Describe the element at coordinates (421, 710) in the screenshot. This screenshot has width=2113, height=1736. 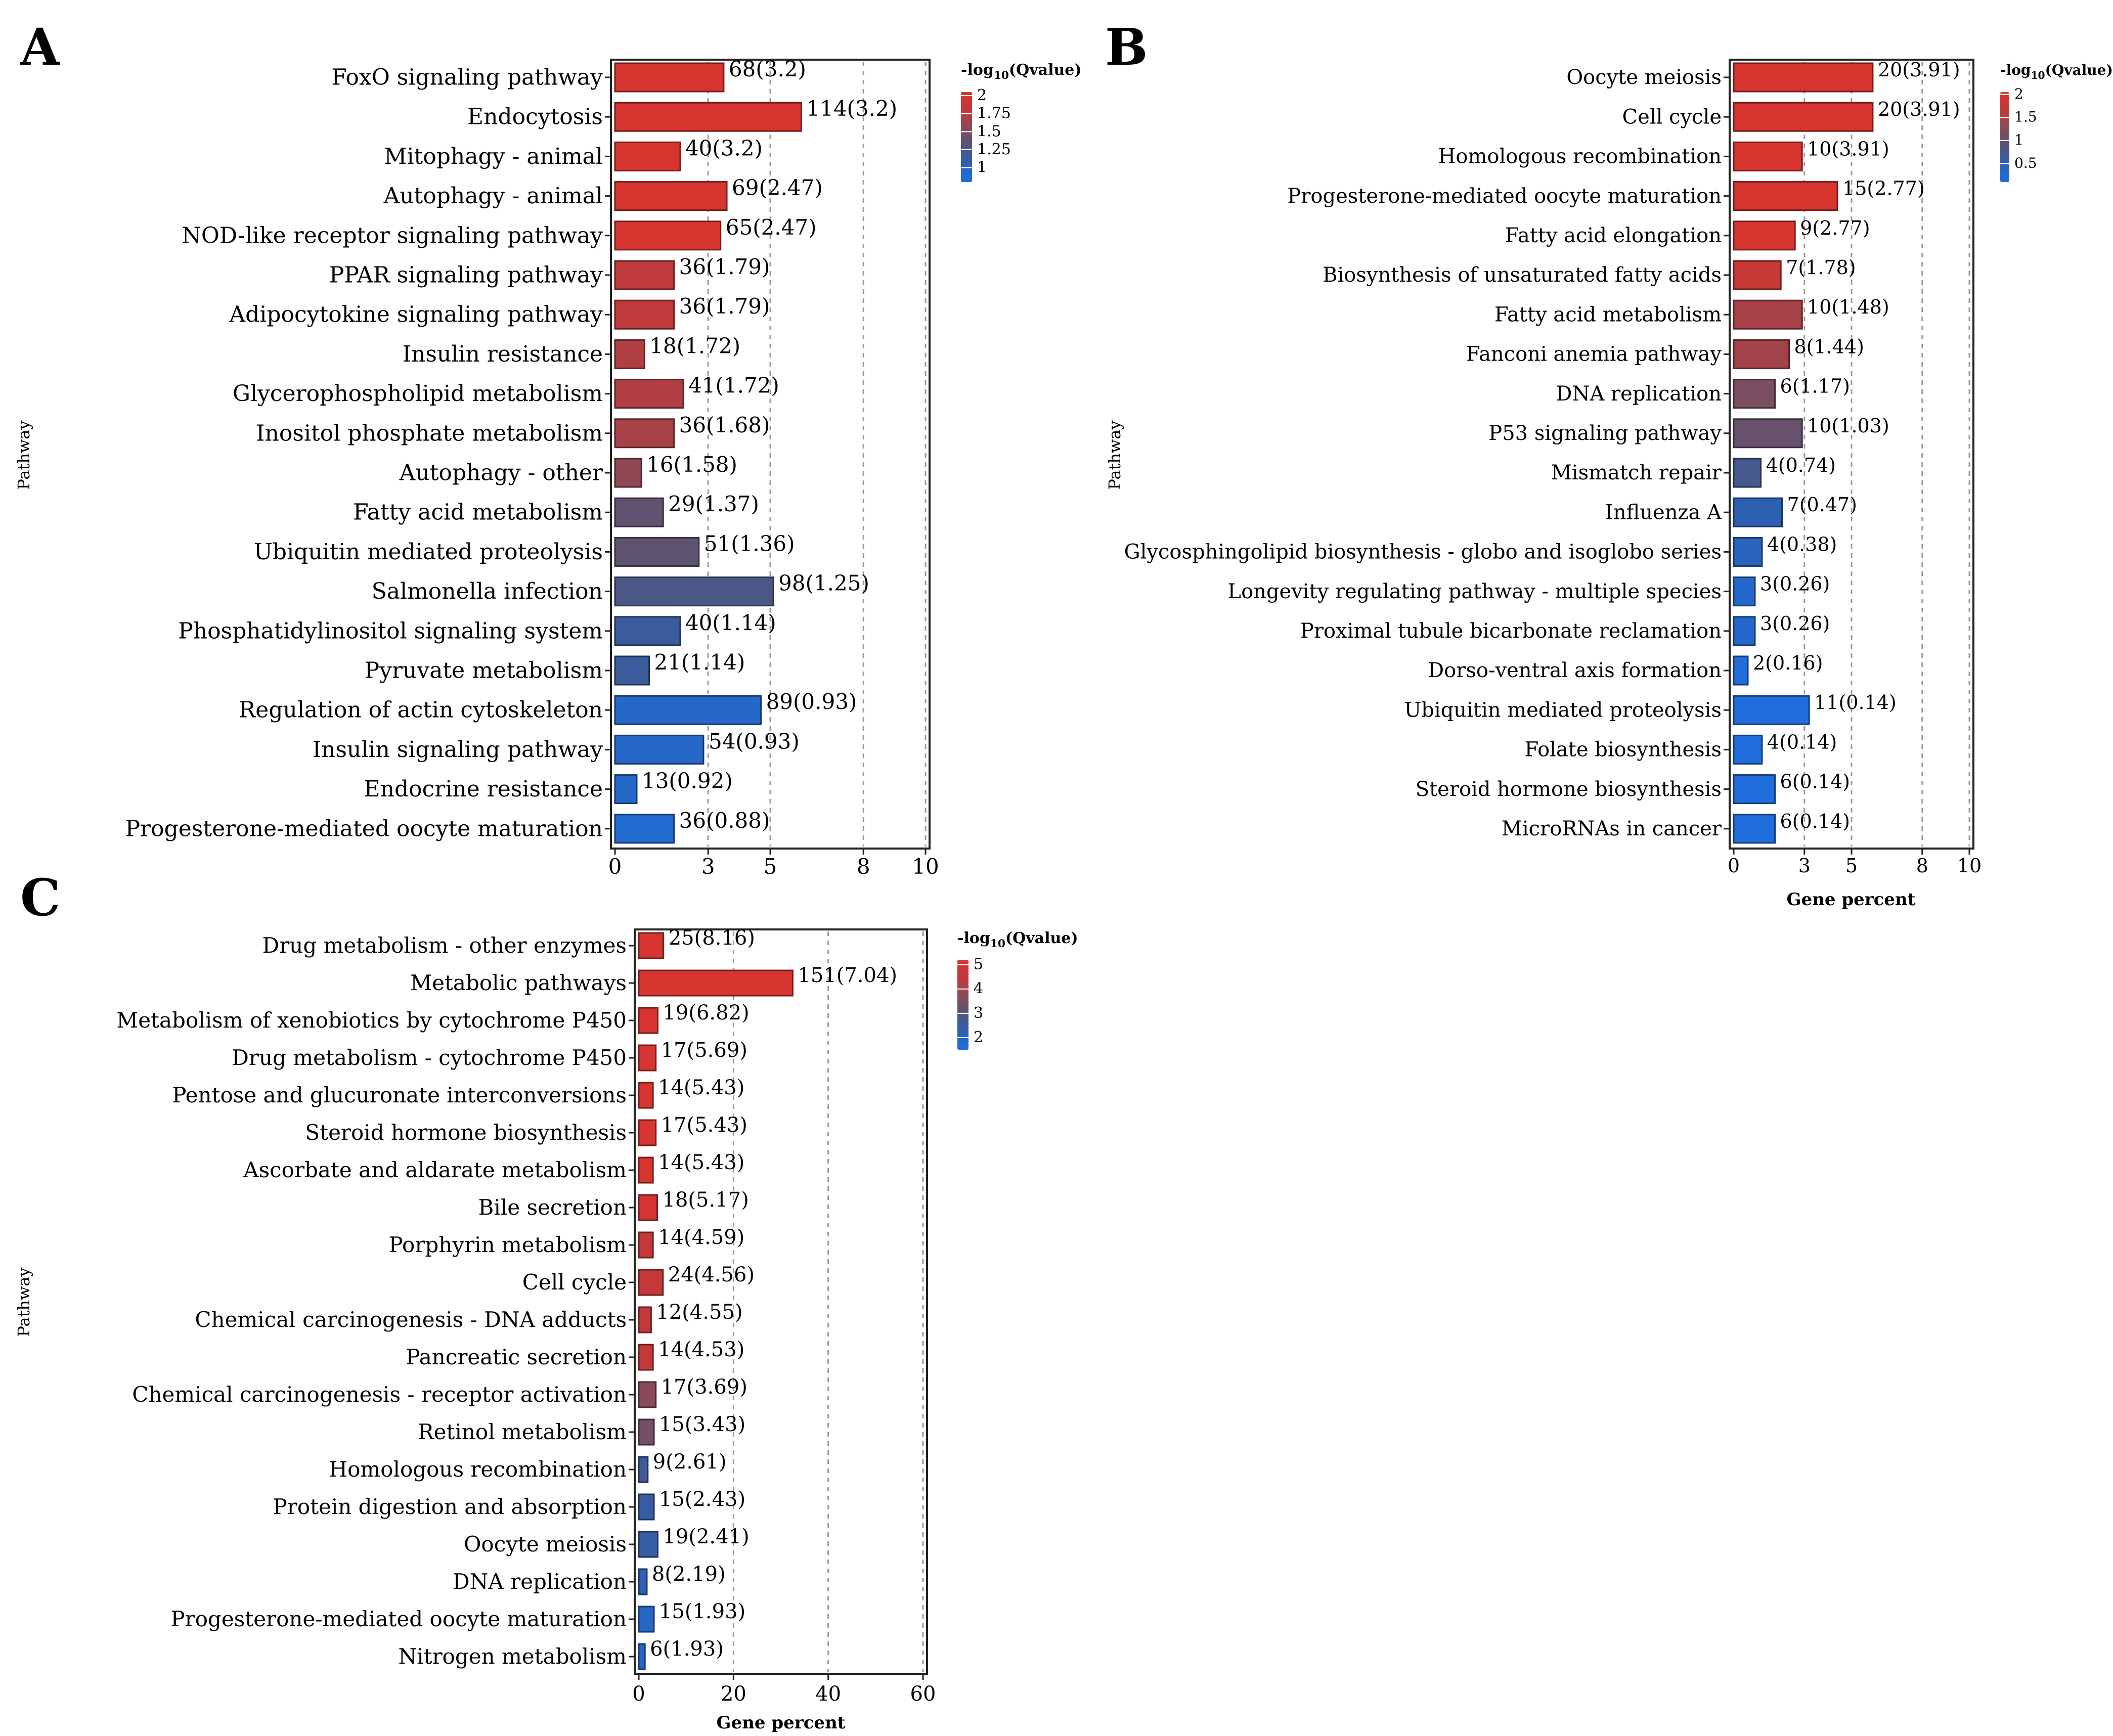
I see `category-label: Regulation of actin cytoskeleton` at that location.